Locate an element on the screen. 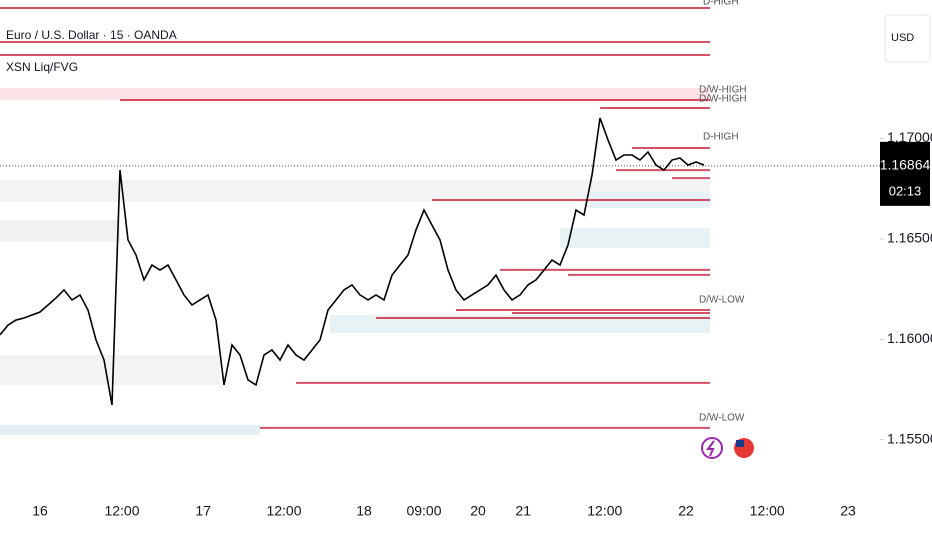 This screenshot has height=550, width=932. y-tick-label: 1.16500 is located at coordinates (909, 238).